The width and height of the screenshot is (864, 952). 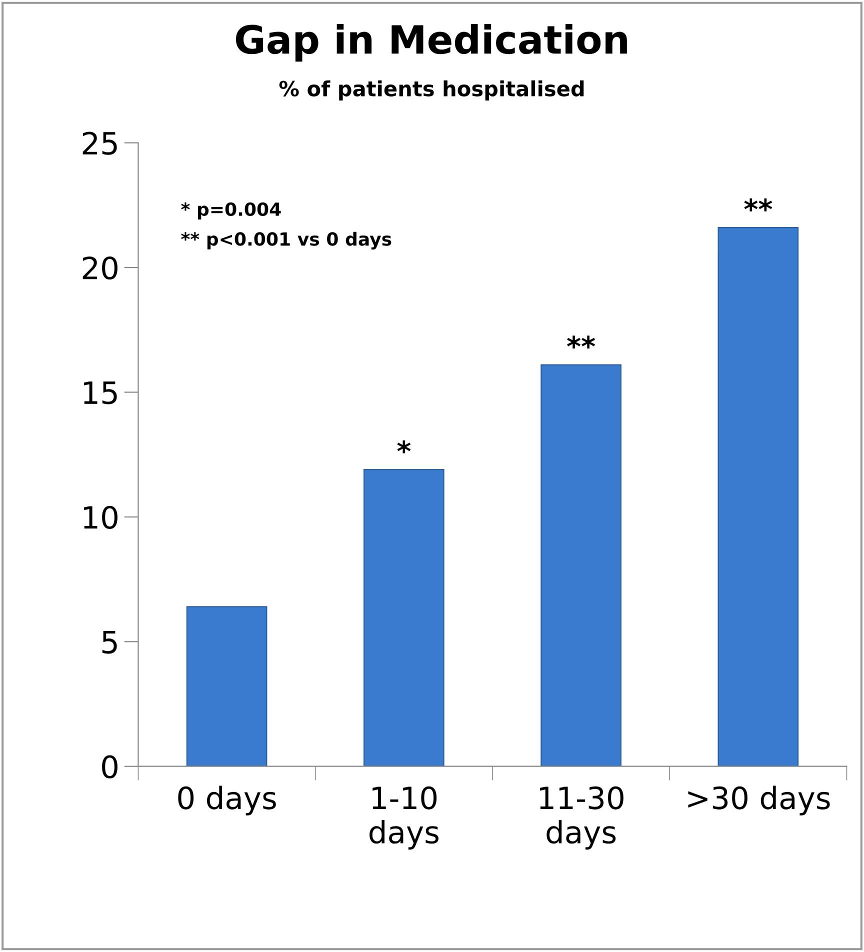 What do you see at coordinates (759, 801) in the screenshot?
I see `x-tick-label: >30 days` at bounding box center [759, 801].